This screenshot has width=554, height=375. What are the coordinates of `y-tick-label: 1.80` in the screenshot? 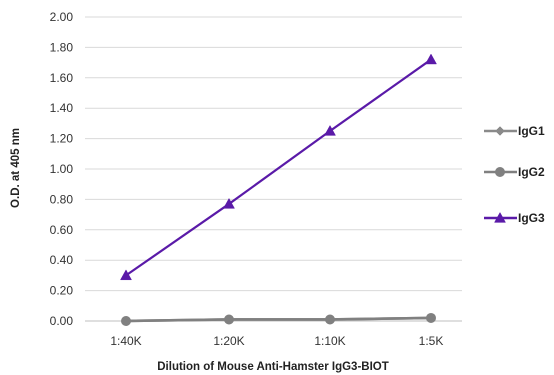 It's located at (62, 47).